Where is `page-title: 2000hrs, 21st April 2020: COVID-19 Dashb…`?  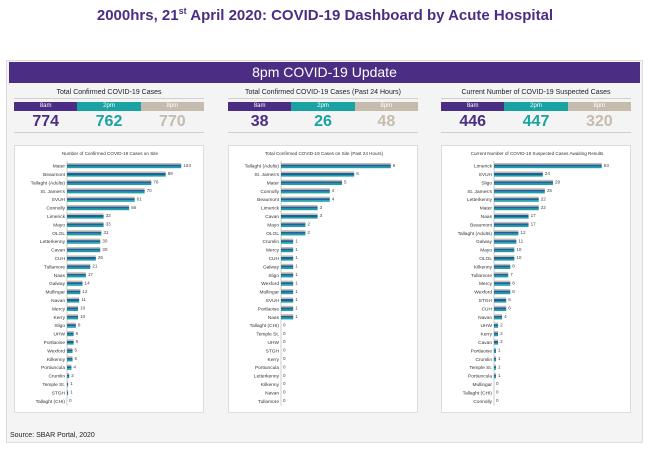 page-title: 2000hrs, 21st April 2020: COVID-19 Dashb… is located at coordinates (325, 15).